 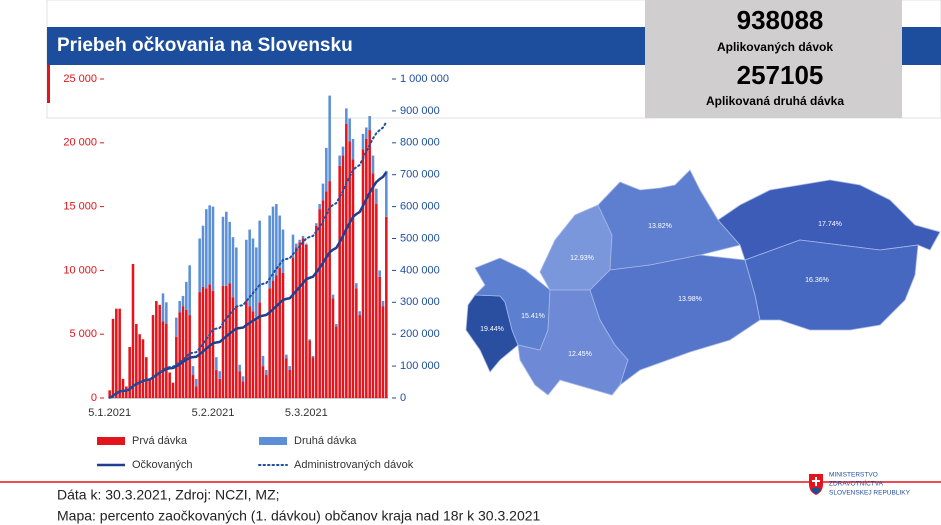 I want to click on stat-label: Aplikovaných dávok, so click(x=775, y=47).